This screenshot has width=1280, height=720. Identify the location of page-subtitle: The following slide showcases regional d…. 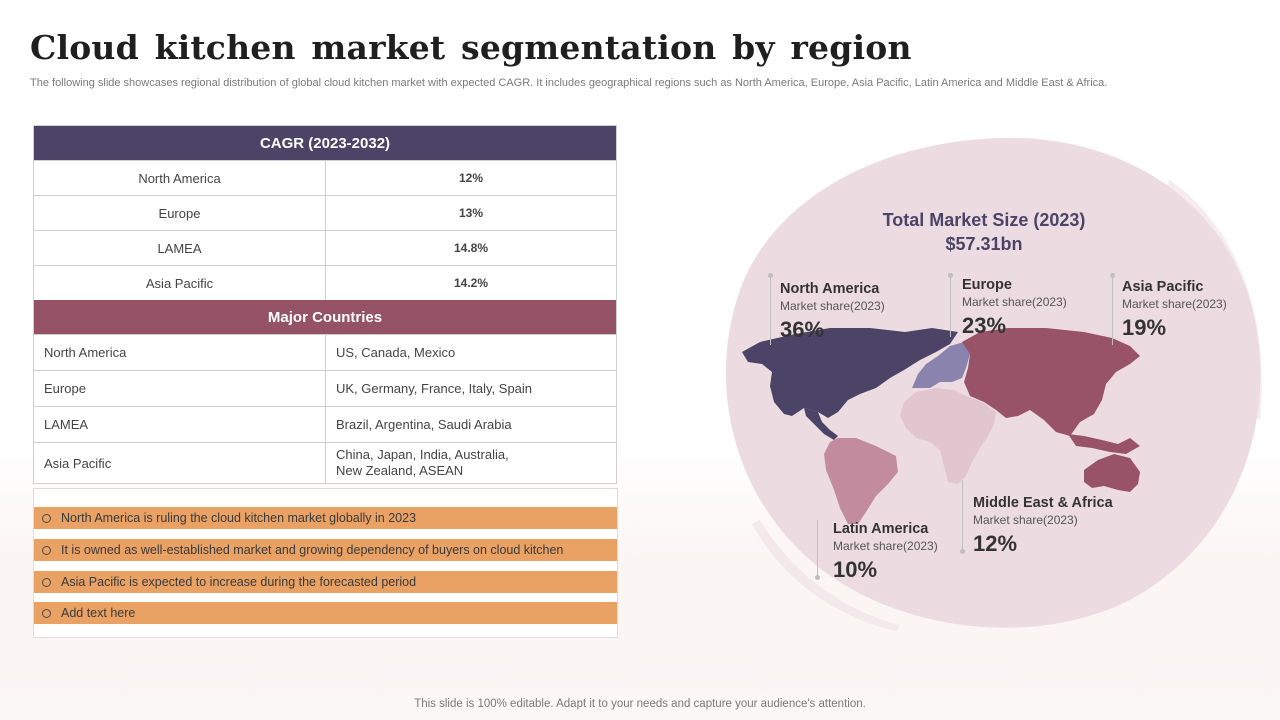
(569, 83).